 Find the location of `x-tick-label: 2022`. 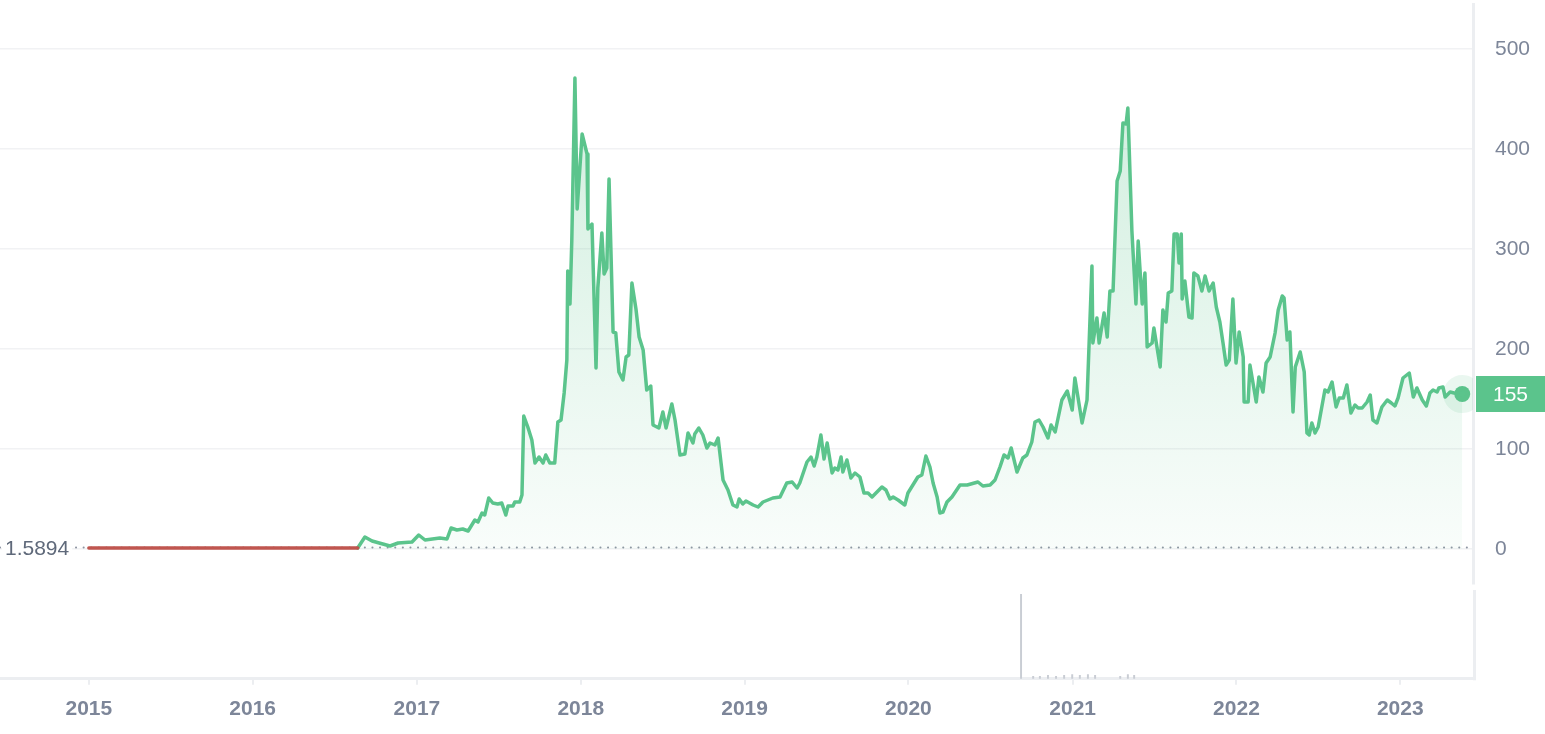

x-tick-label: 2022 is located at coordinates (1236, 708).